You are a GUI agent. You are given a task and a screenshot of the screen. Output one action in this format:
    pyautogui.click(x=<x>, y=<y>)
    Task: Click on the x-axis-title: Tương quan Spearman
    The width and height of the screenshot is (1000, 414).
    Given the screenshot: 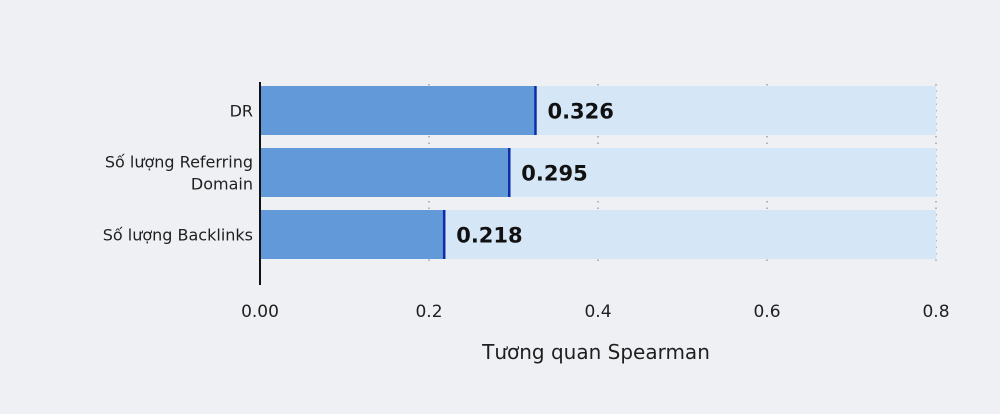 What is the action you would take?
    pyautogui.click(x=595, y=352)
    